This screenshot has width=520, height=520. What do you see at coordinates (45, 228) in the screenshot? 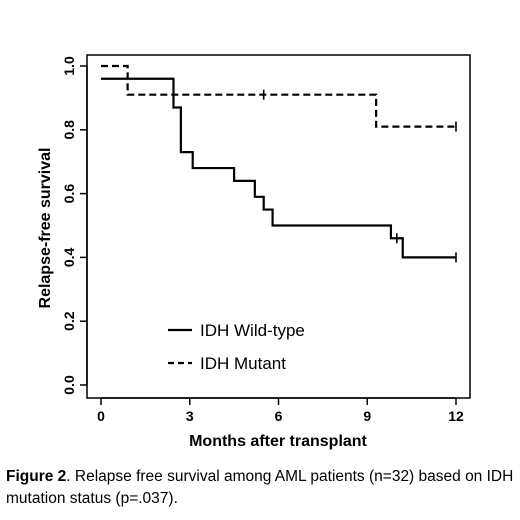
I see `y-axis-label: Relapse-free survival` at bounding box center [45, 228].